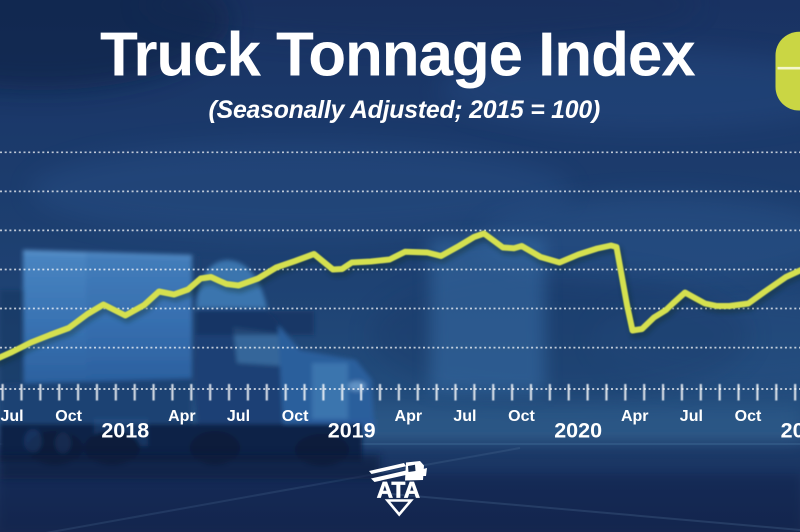 The height and width of the screenshot is (532, 800). I want to click on svg-text: 2020, so click(578, 431).